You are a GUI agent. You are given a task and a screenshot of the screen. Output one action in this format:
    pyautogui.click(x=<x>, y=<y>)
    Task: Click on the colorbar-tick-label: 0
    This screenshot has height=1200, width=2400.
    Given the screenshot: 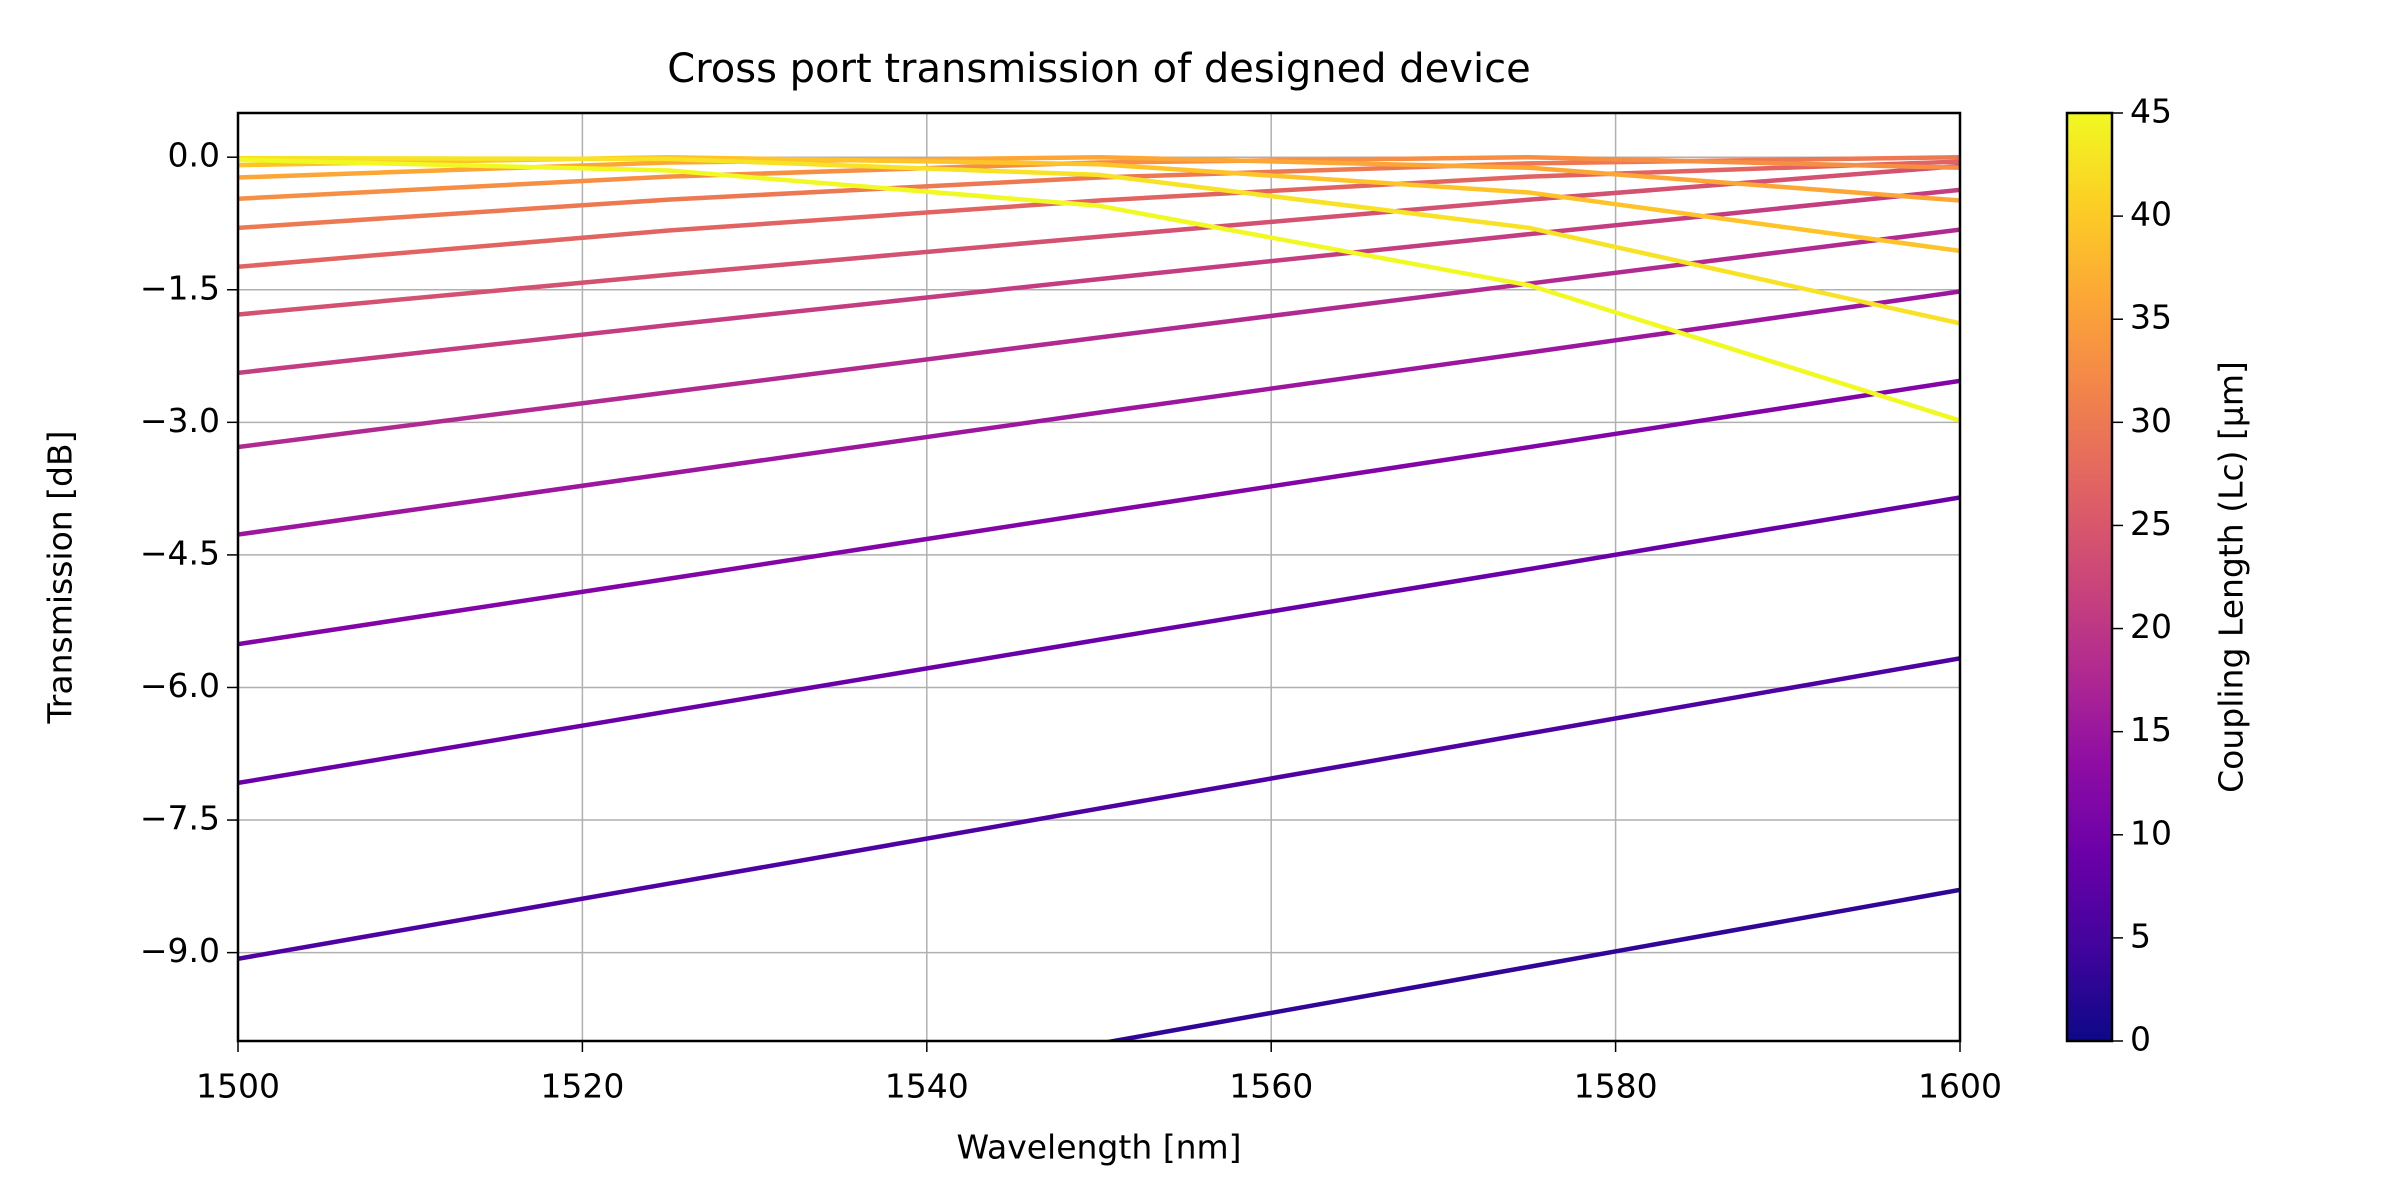 What is the action you would take?
    pyautogui.click(x=2140, y=1039)
    